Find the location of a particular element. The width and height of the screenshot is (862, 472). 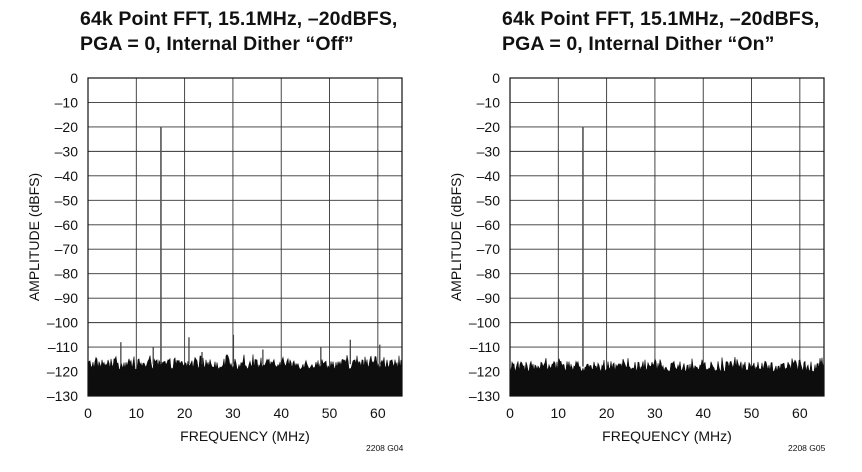

figure-code: 2208 G04 is located at coordinates (385, 448).